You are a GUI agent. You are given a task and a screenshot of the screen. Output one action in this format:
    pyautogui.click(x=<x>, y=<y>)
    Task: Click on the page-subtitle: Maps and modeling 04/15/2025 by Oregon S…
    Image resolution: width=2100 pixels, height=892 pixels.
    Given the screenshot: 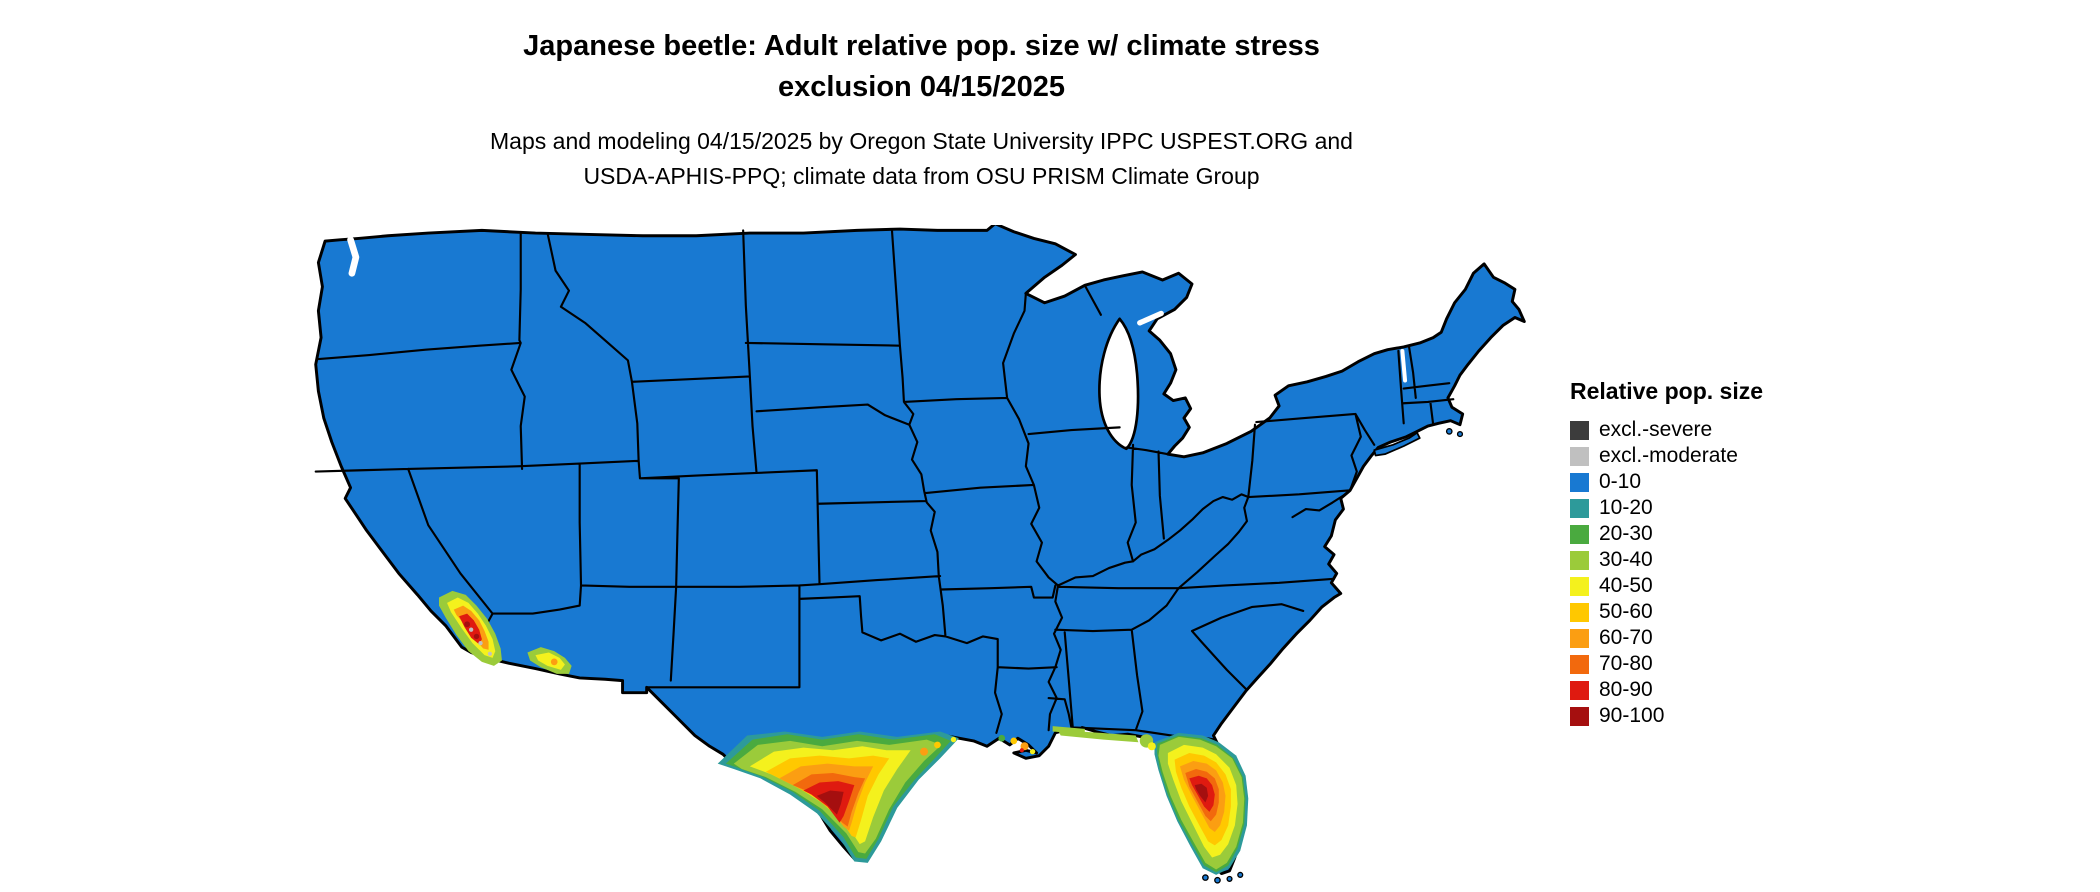 What is the action you would take?
    pyautogui.click(x=921, y=158)
    